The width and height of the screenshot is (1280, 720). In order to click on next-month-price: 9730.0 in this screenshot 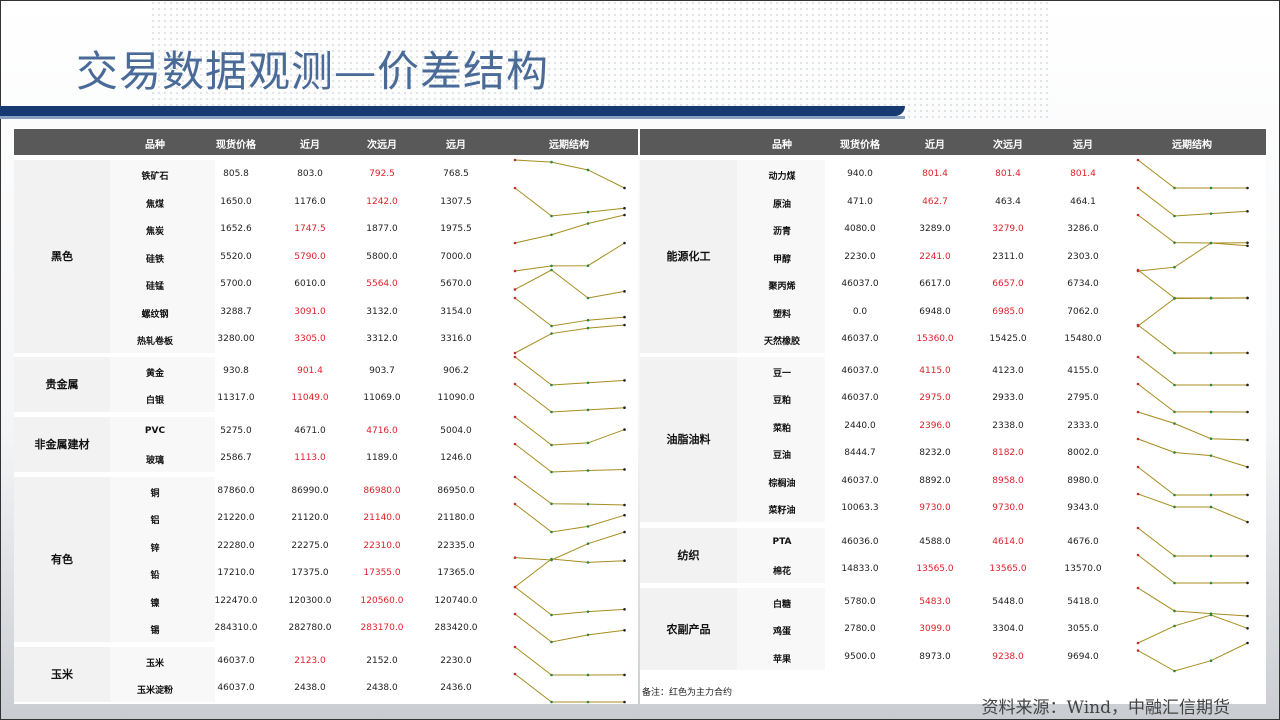, I will do `click(1008, 508)`.